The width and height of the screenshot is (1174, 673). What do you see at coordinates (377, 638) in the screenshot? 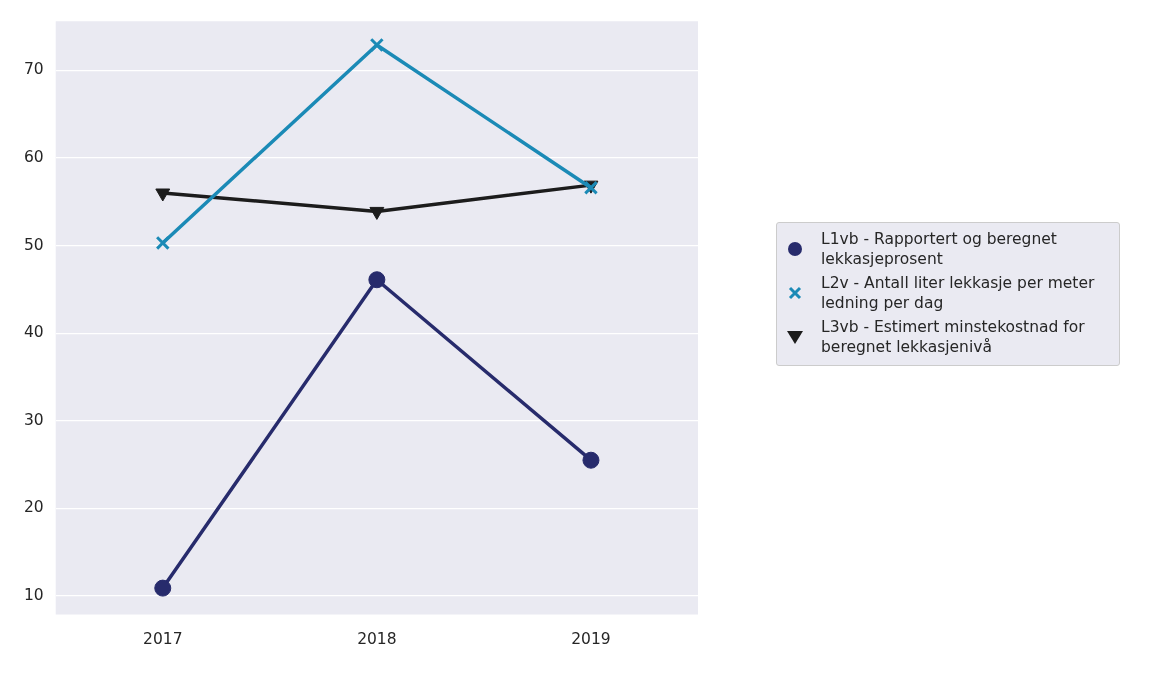
I see `x-tick-label: 2018` at bounding box center [377, 638].